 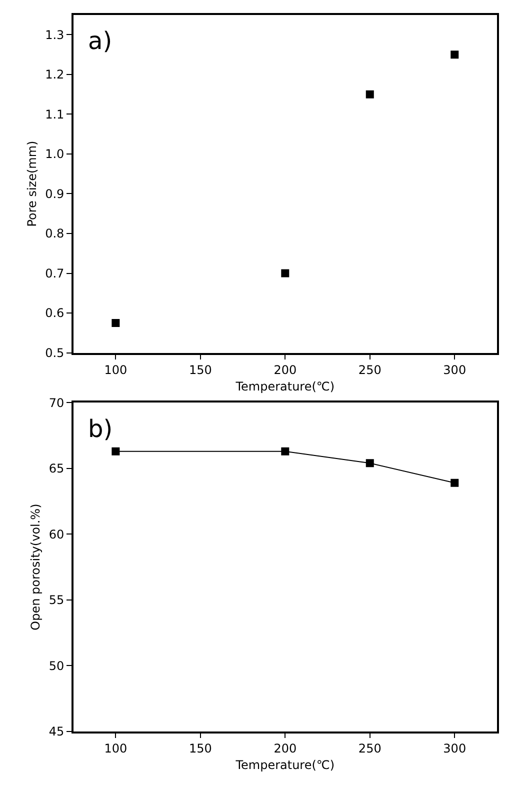 I want to click on y-tick-label: 50, so click(x=56, y=665).